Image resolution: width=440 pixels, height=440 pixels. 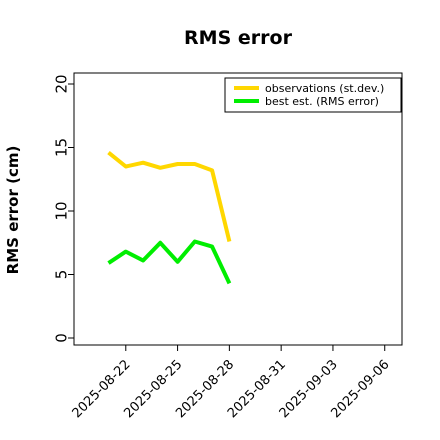 What do you see at coordinates (61, 338) in the screenshot?
I see `y-tick-label: 0` at bounding box center [61, 338].